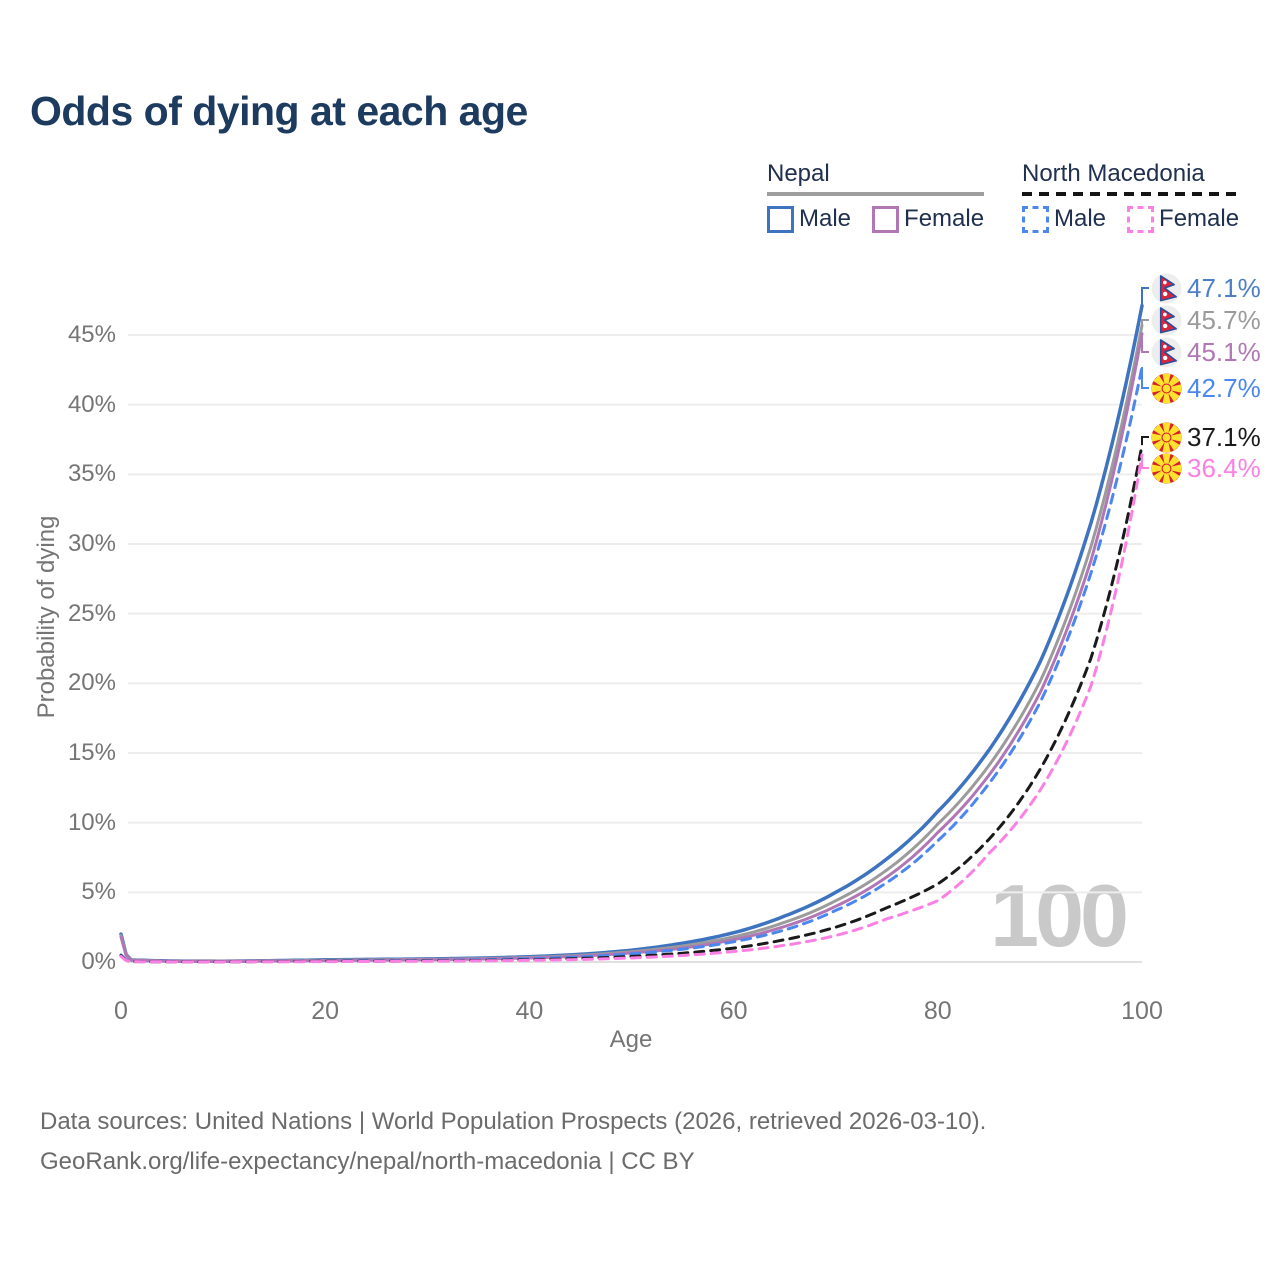 This screenshot has width=1280, height=1280. Describe the element at coordinates (798, 173) in the screenshot. I see `legend-country-label: Nepal` at that location.